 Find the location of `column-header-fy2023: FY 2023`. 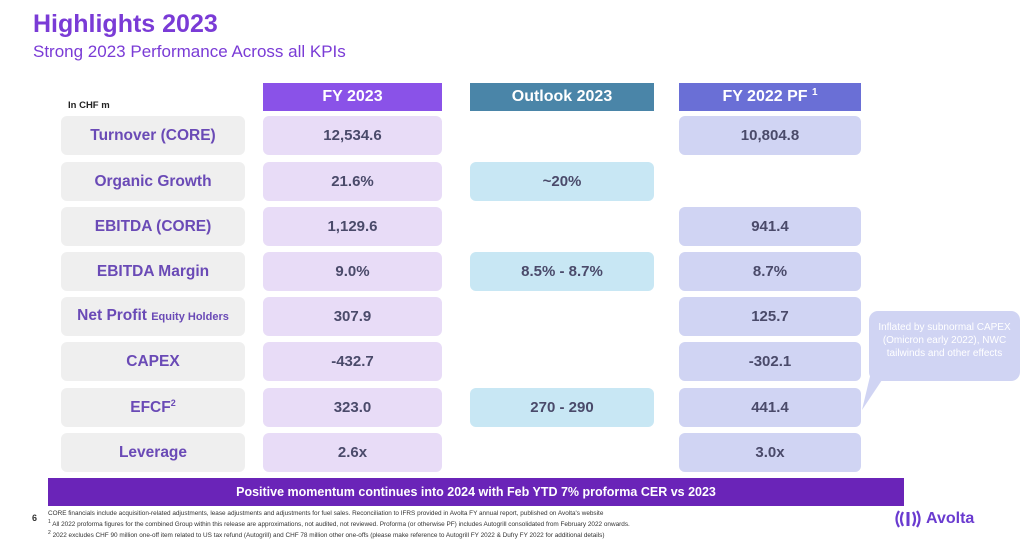

column-header-fy2023: FY 2023 is located at coordinates (352, 97).